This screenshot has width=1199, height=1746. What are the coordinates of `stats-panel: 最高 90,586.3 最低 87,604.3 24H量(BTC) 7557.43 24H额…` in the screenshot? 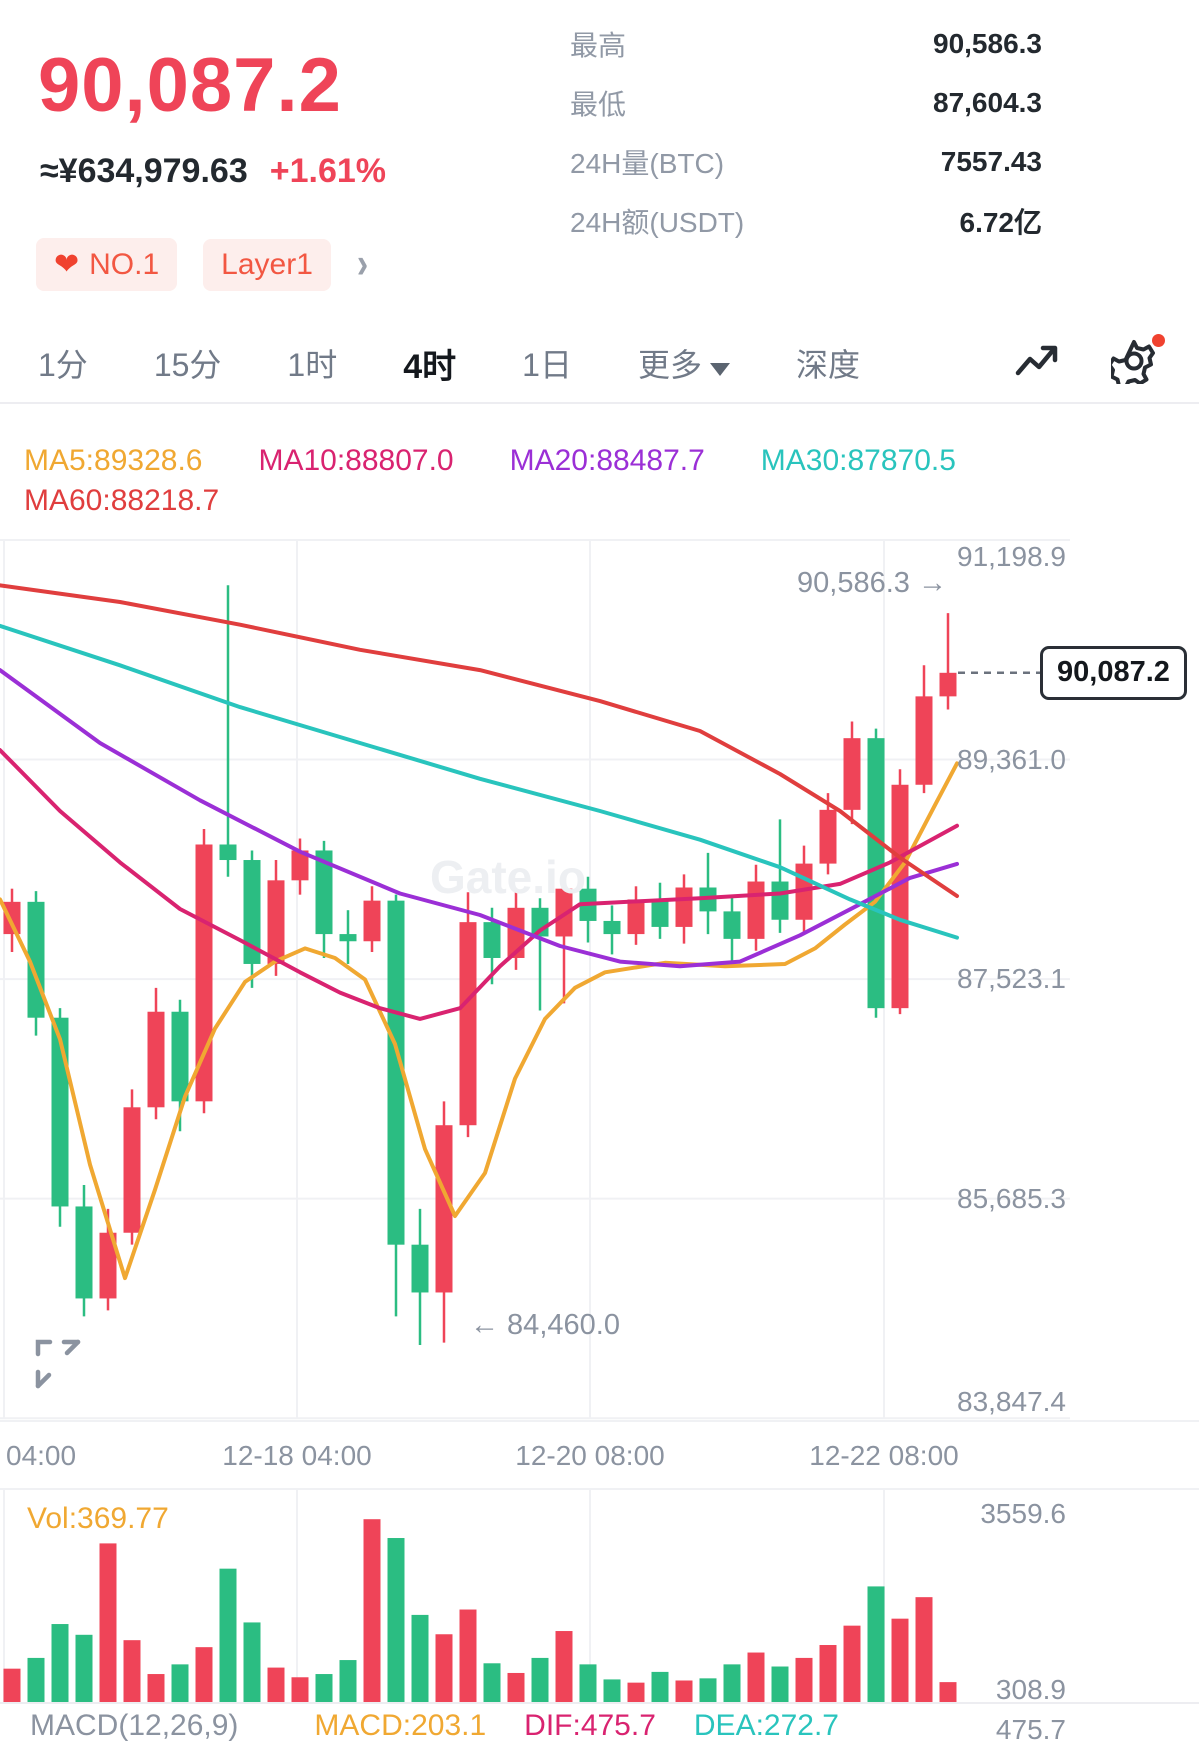 It's located at (806, 132).